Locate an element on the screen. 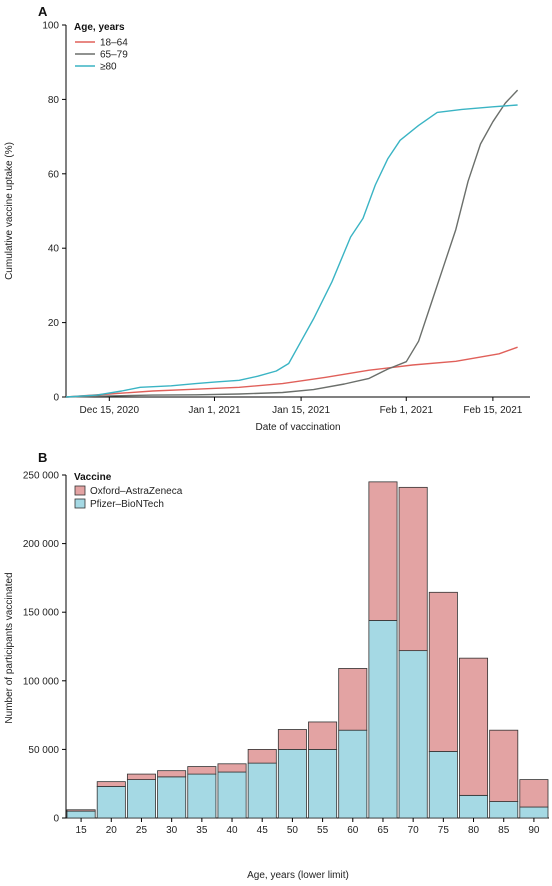 This screenshot has height=886, width=552. panel-a-x-tick-label: Feb 15, 2021 is located at coordinates (492, 410).